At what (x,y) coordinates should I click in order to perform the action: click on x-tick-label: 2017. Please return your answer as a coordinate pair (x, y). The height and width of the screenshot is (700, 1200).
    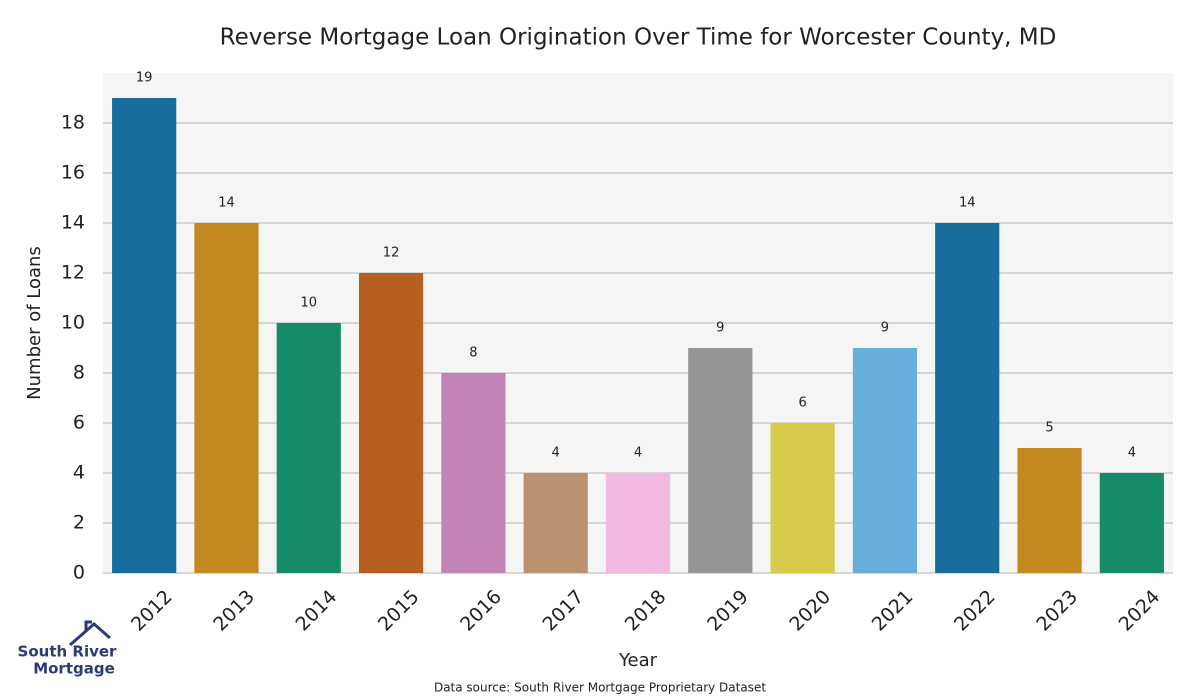
    Looking at the image, I should click on (563, 611).